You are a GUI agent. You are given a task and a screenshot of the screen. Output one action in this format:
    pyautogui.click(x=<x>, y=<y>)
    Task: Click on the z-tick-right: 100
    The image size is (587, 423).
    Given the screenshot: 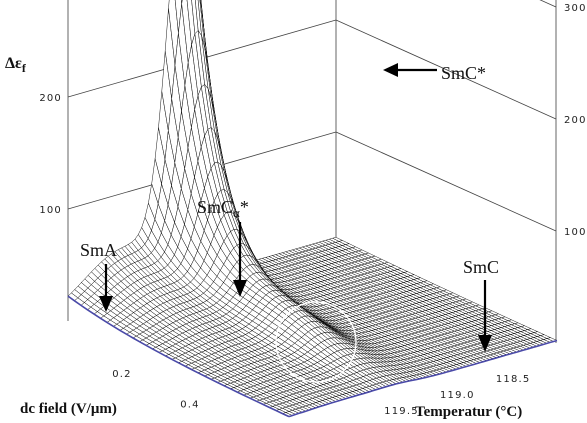 What is the action you would take?
    pyautogui.click(x=575, y=232)
    